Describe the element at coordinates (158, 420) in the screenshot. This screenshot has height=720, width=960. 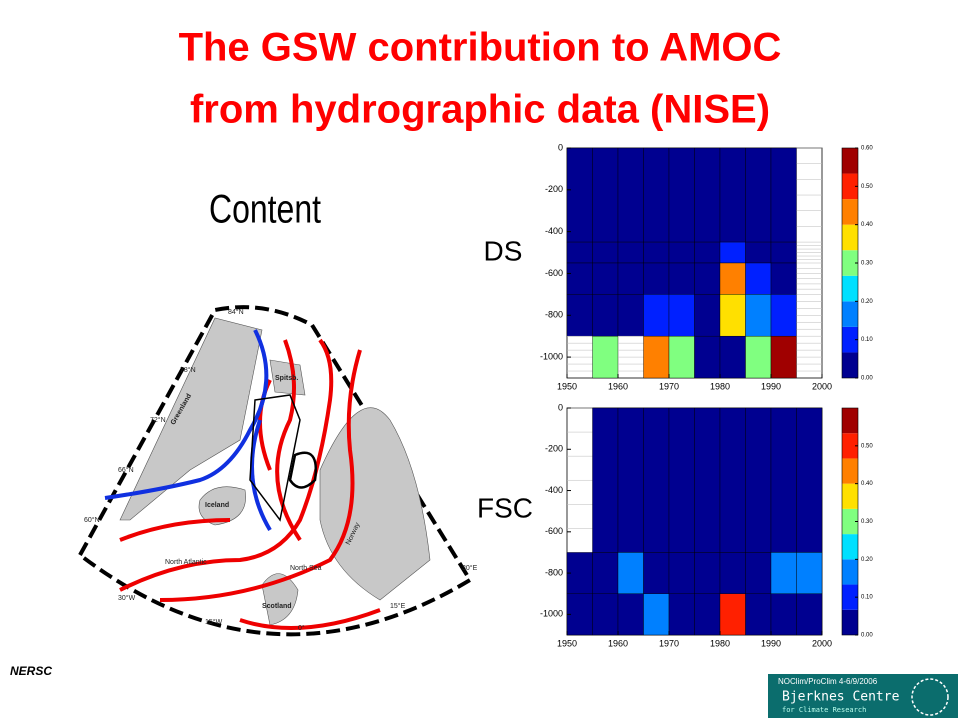
I see `map-label: 72°N` at that location.